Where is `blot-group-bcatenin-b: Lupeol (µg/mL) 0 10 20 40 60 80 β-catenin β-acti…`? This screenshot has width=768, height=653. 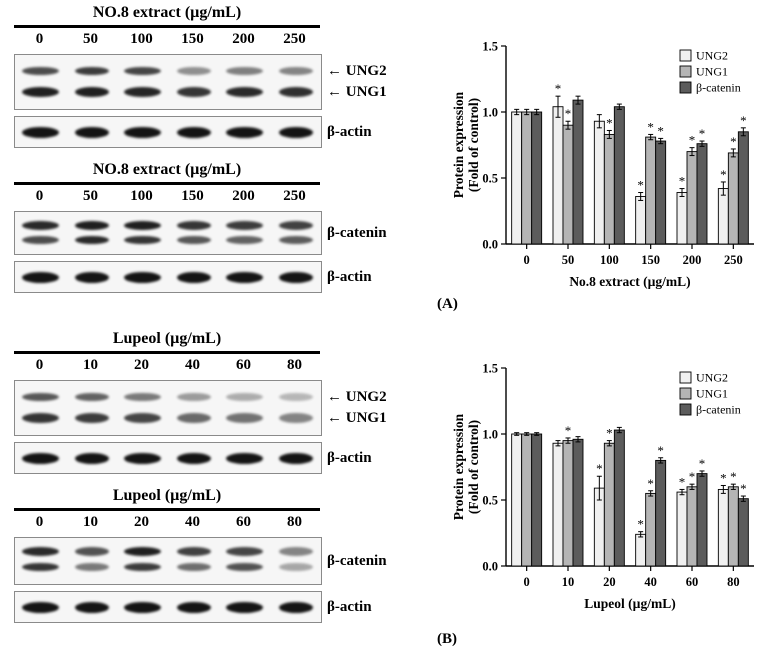 blot-group-bcatenin-b: Lupeol (µg/mL) 0 10 20 40 60 80 β-catenin β-acti… is located at coordinates (231, 554).